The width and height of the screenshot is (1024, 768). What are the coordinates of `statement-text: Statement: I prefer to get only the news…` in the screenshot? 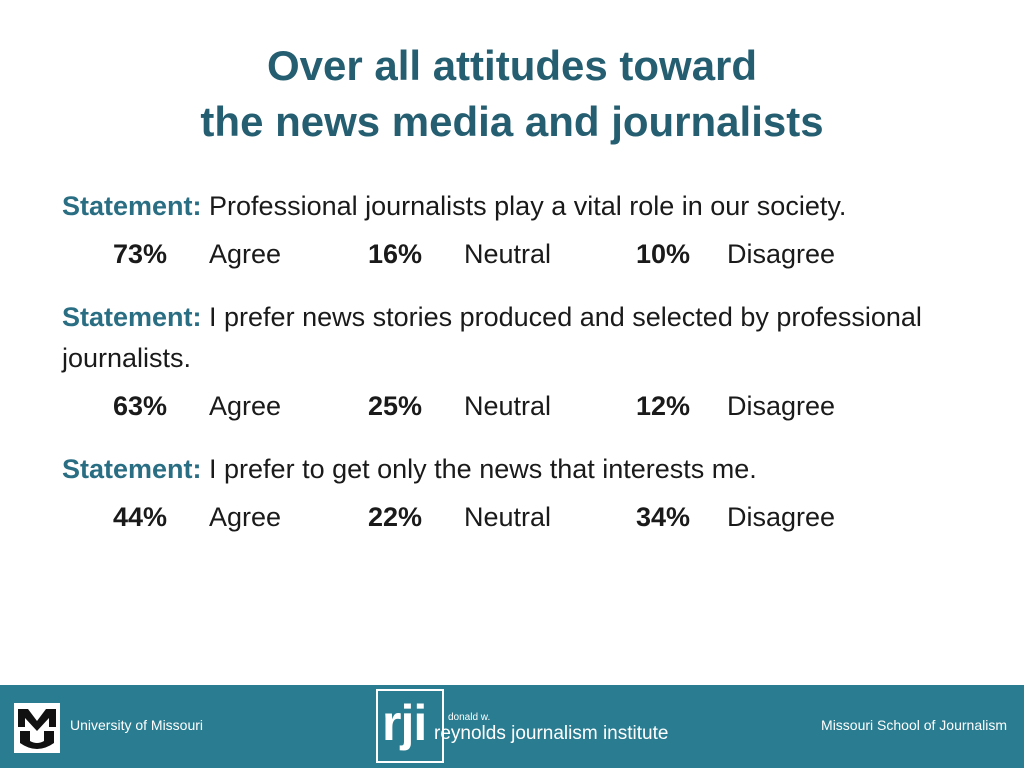 It's located at (502, 469).